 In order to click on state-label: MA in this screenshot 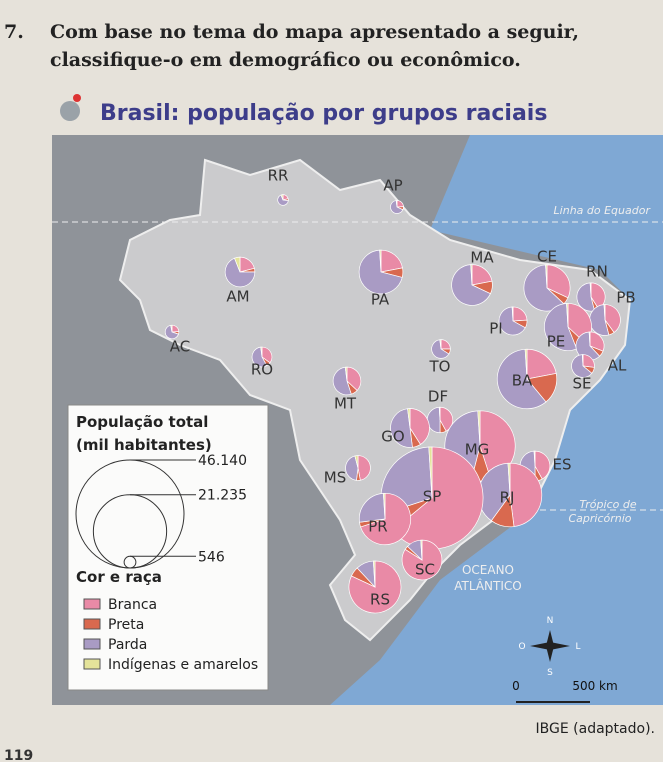, I will do `click(482, 258)`.